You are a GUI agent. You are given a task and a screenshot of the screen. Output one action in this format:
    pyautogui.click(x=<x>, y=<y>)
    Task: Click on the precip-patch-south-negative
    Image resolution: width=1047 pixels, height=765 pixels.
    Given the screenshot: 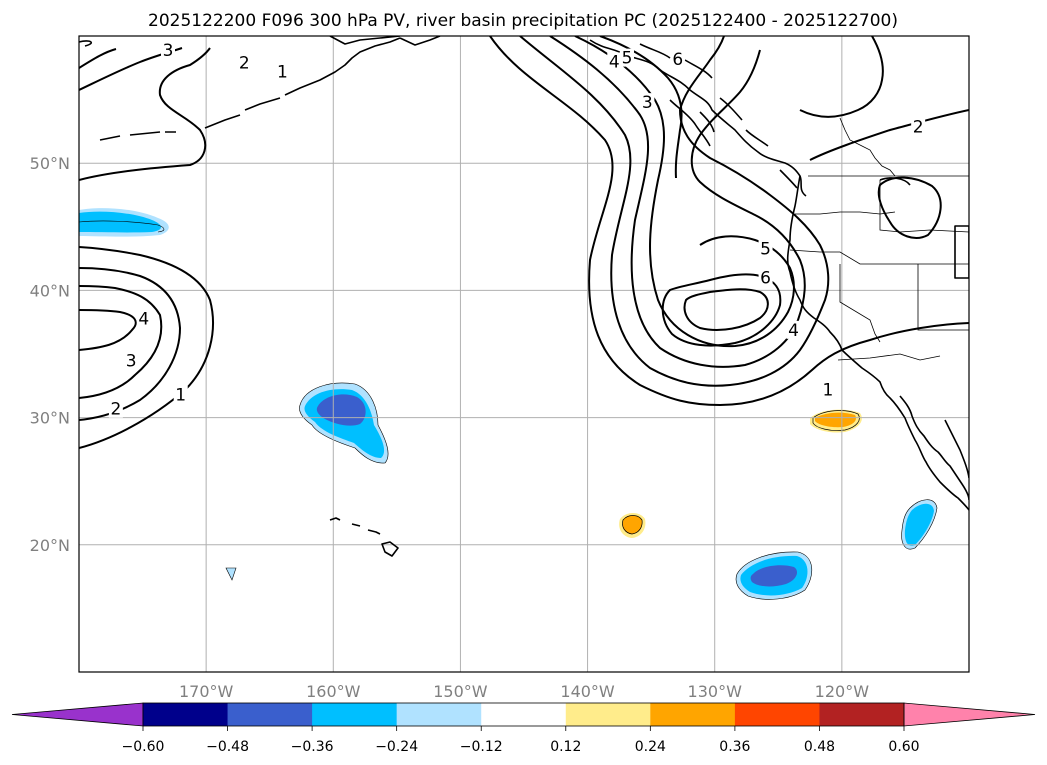 What is the action you would take?
    pyautogui.click(x=773, y=575)
    